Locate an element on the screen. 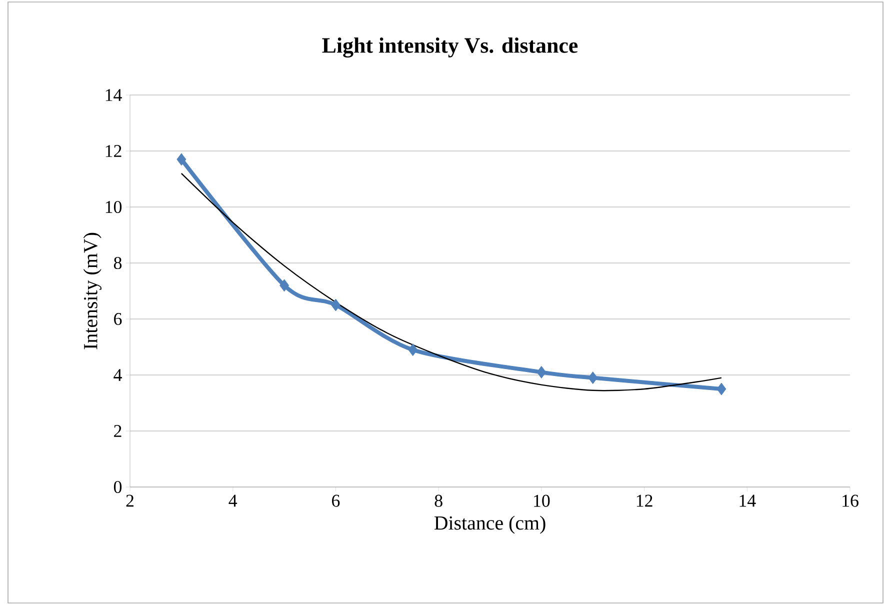 This screenshot has width=885, height=605. y-tick-label: 10 is located at coordinates (114, 207).